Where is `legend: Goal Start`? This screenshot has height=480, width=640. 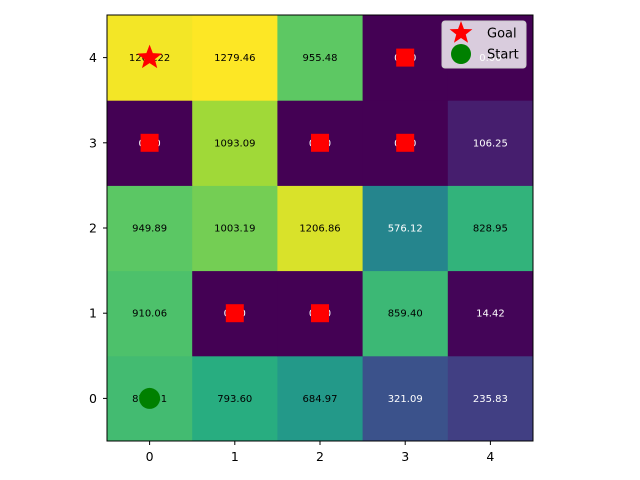
legend: Goal Start is located at coordinates (484, 44).